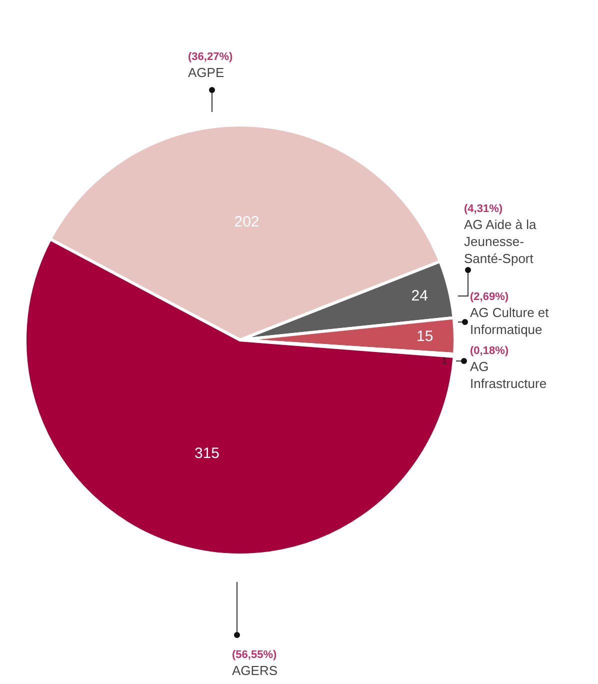  I want to click on data-label: 24, so click(419, 296).